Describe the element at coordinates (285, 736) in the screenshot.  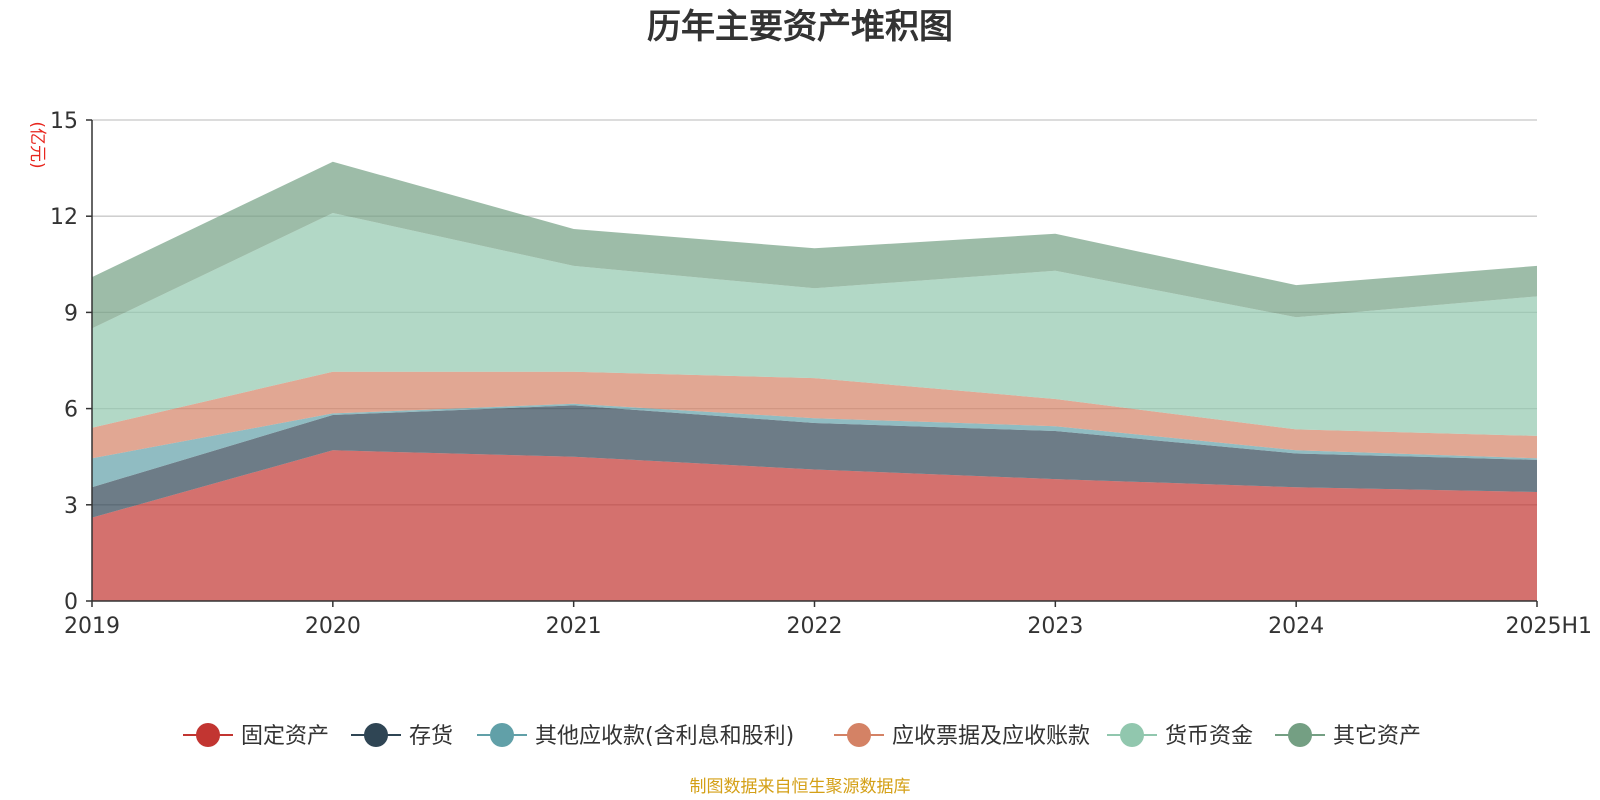
I see `legend-label: 固定资产` at that location.